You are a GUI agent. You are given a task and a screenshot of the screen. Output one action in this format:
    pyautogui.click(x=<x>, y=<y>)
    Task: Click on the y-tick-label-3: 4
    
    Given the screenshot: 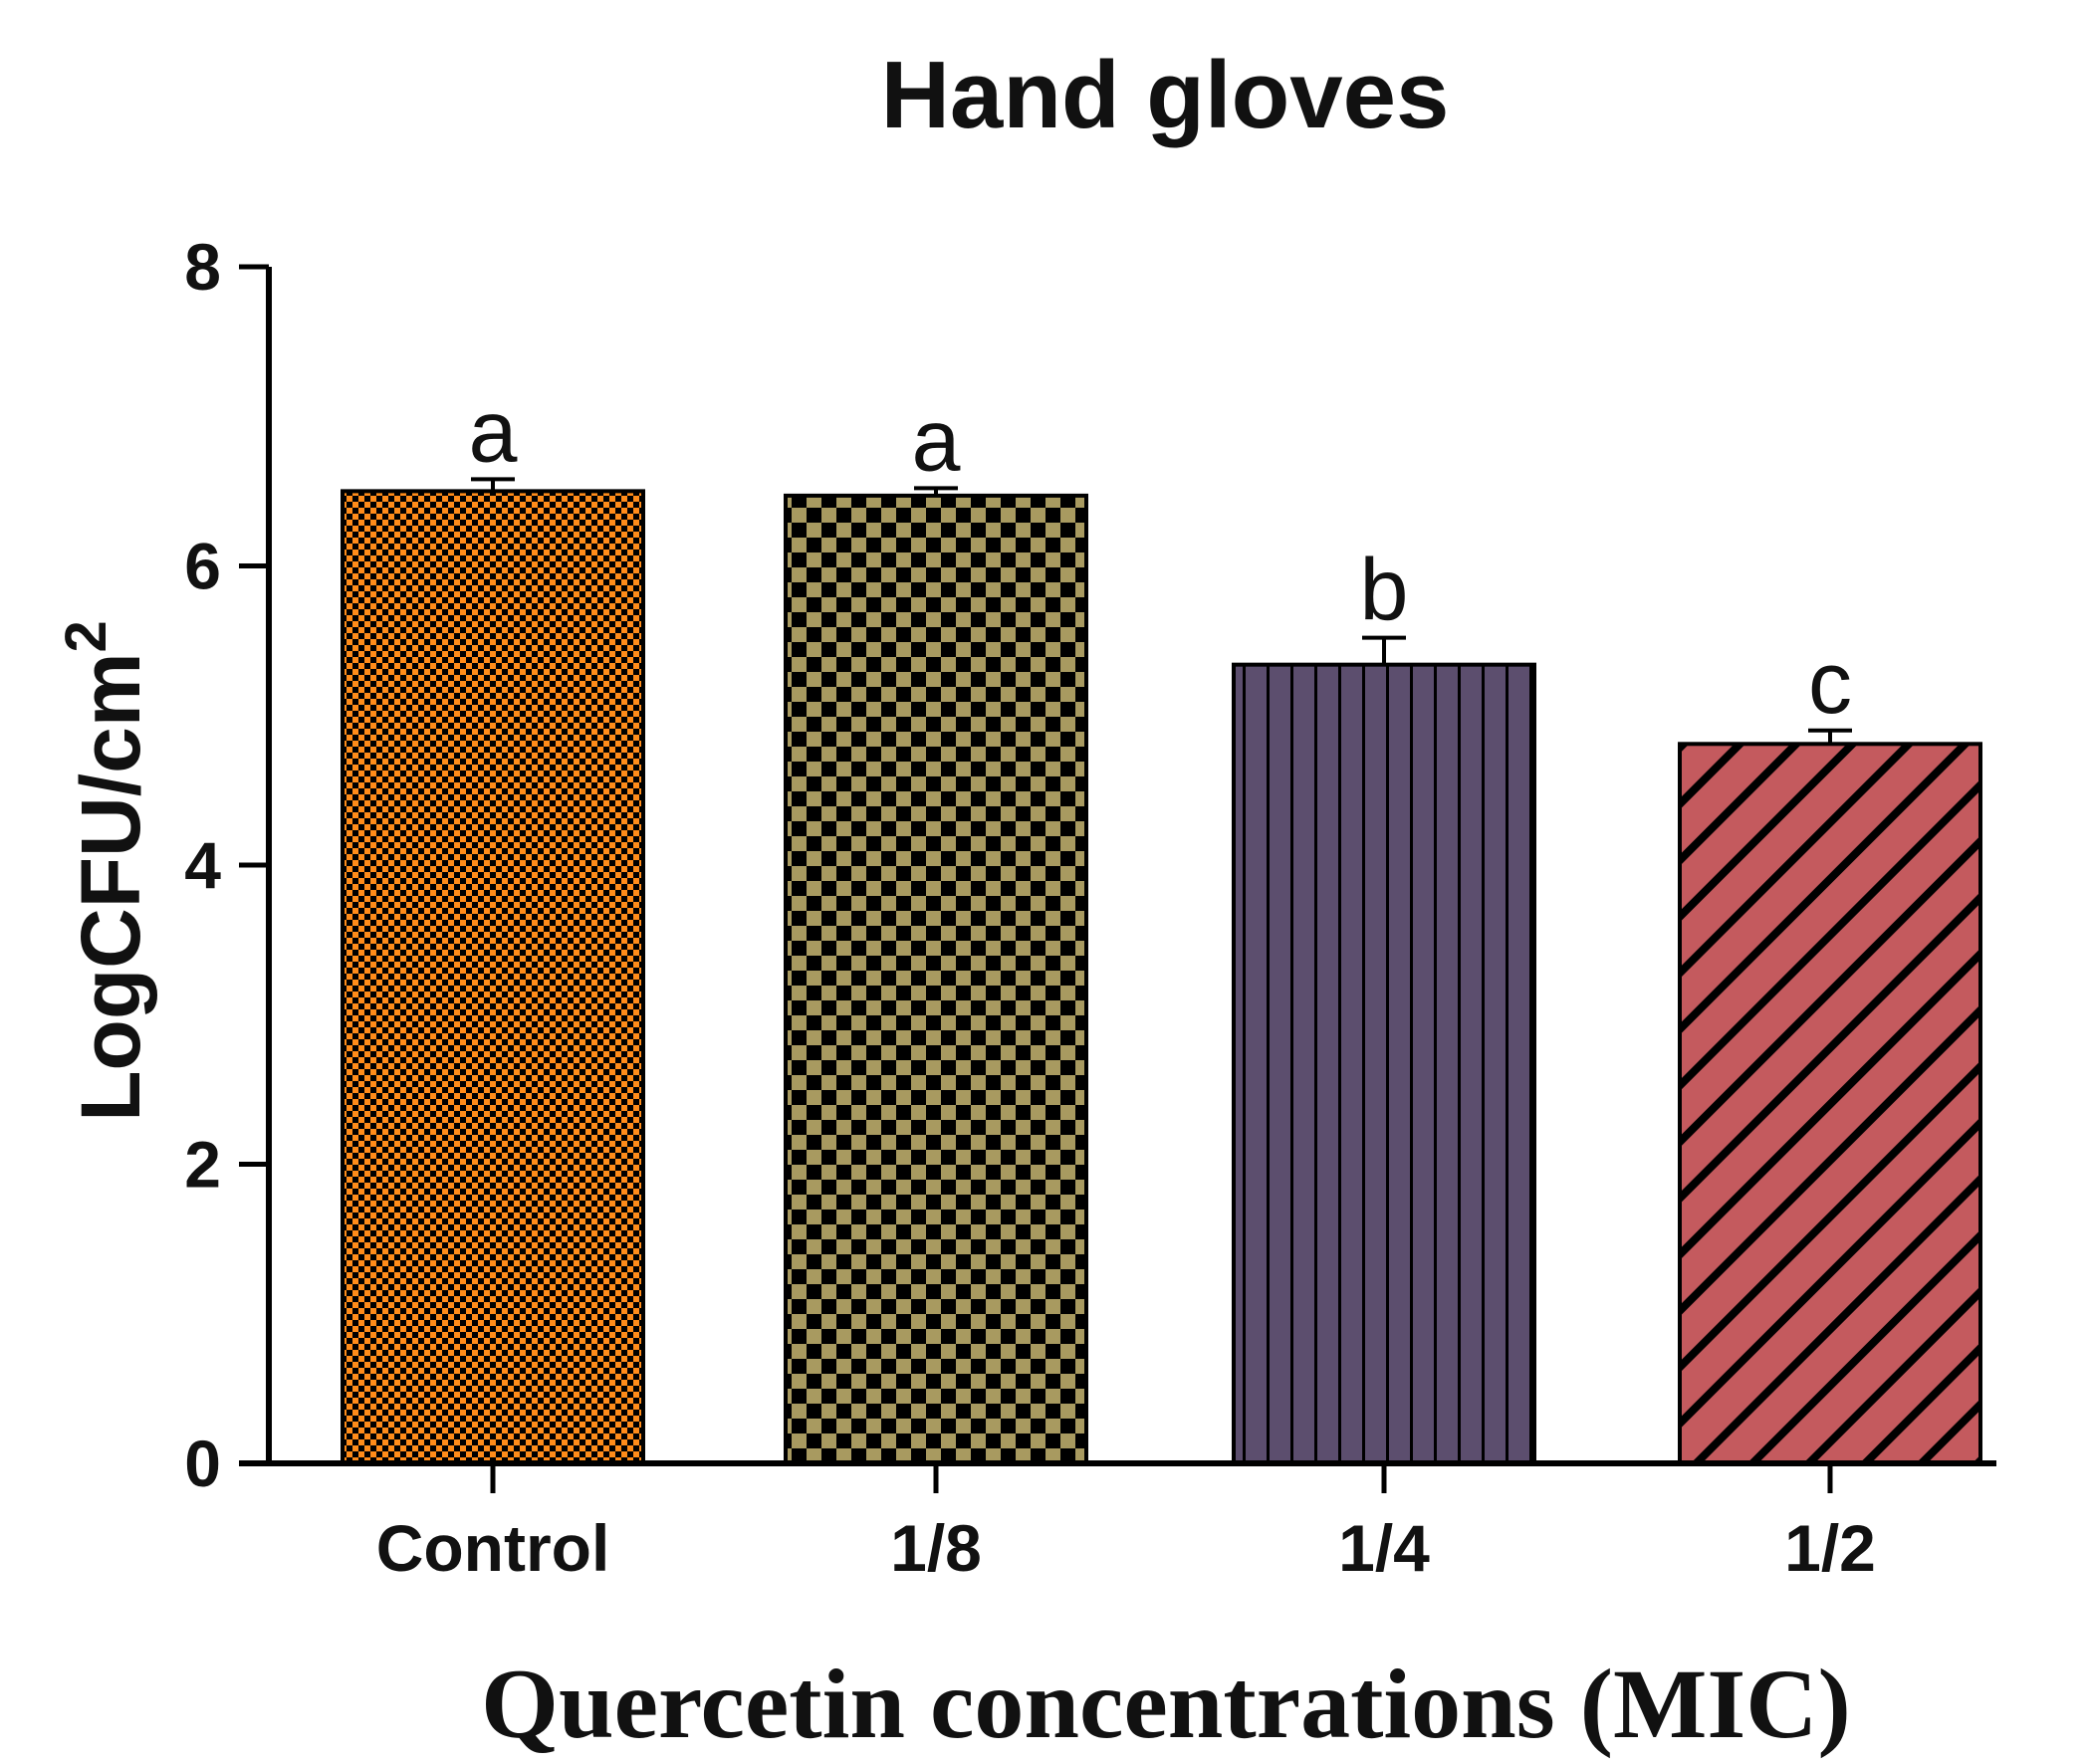 What is the action you would take?
    pyautogui.click(x=202, y=865)
    